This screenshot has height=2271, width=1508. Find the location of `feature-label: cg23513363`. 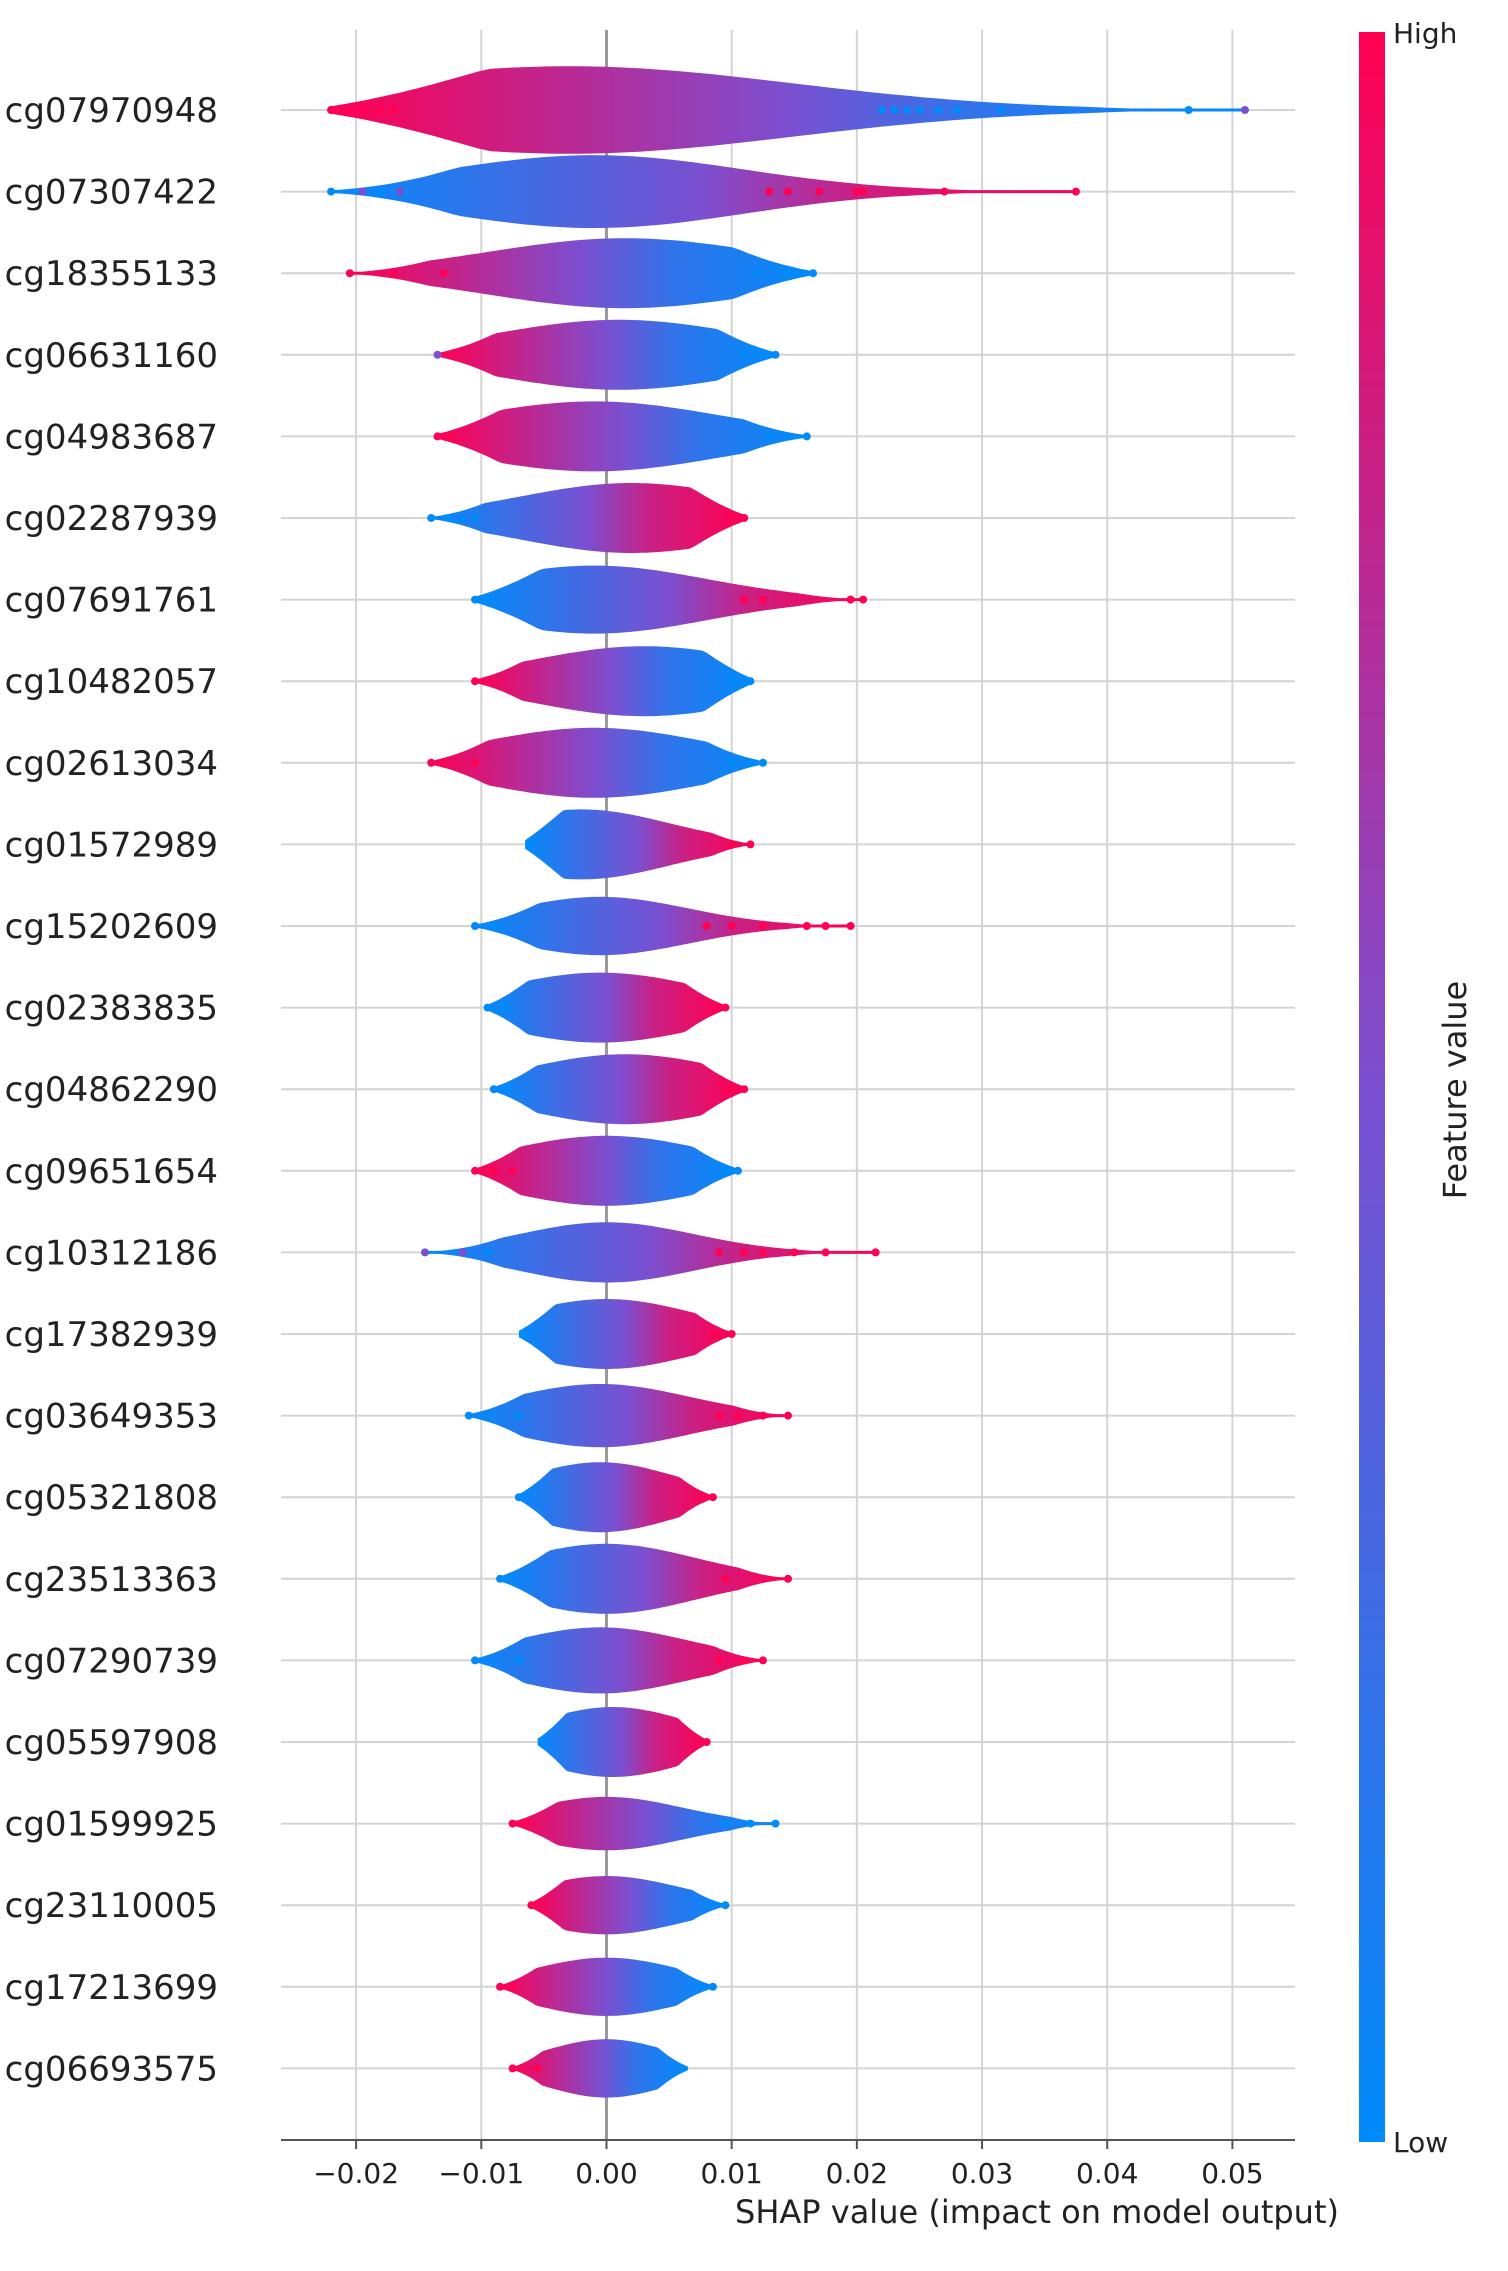

feature-label: cg23513363 is located at coordinates (111, 1580).